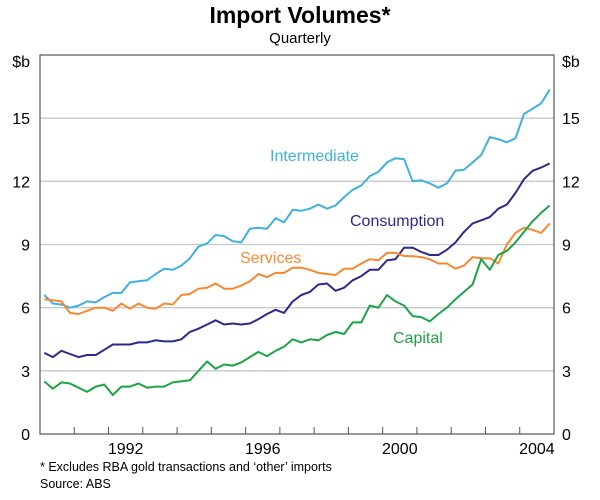 This screenshot has height=500, width=600. What do you see at coordinates (566, 246) in the screenshot?
I see `y-tick-label-right: 9` at bounding box center [566, 246].